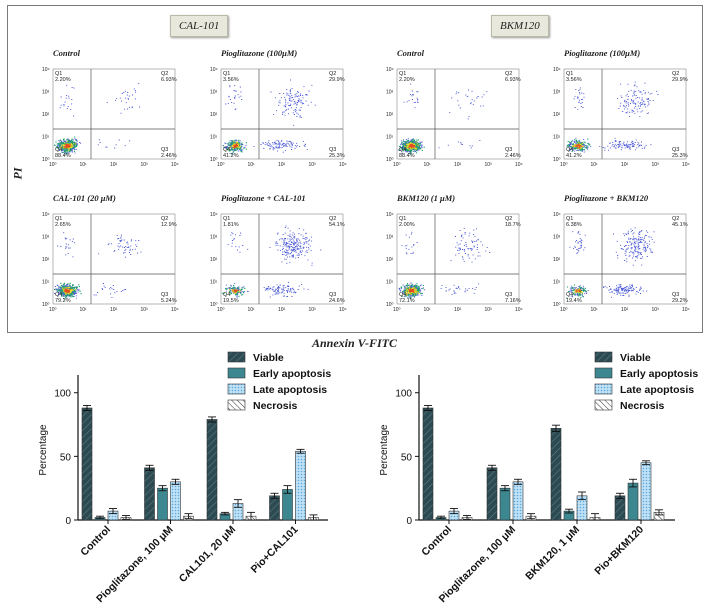 The height and width of the screenshot is (616, 709). I want to click on quadrant-value: 5.24%, so click(169, 301).